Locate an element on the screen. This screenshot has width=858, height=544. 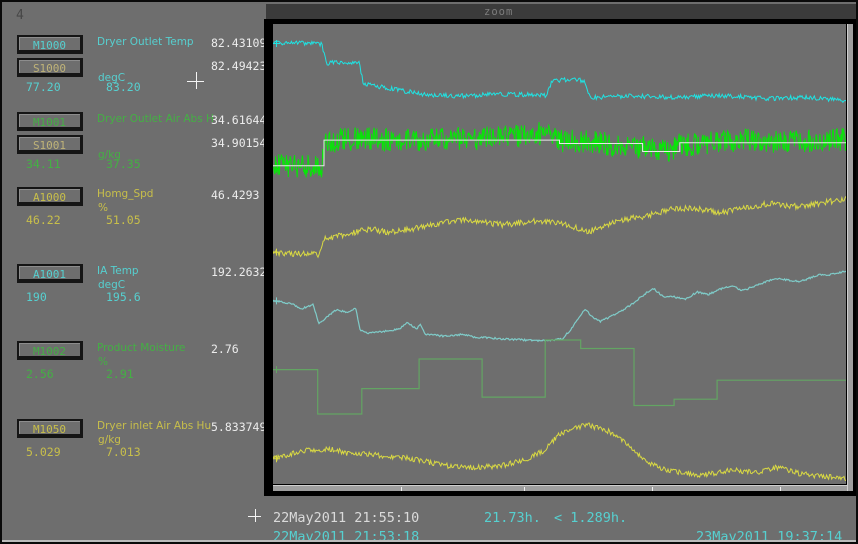
tag-scale-high: 51.05 is located at coordinates (123, 220).